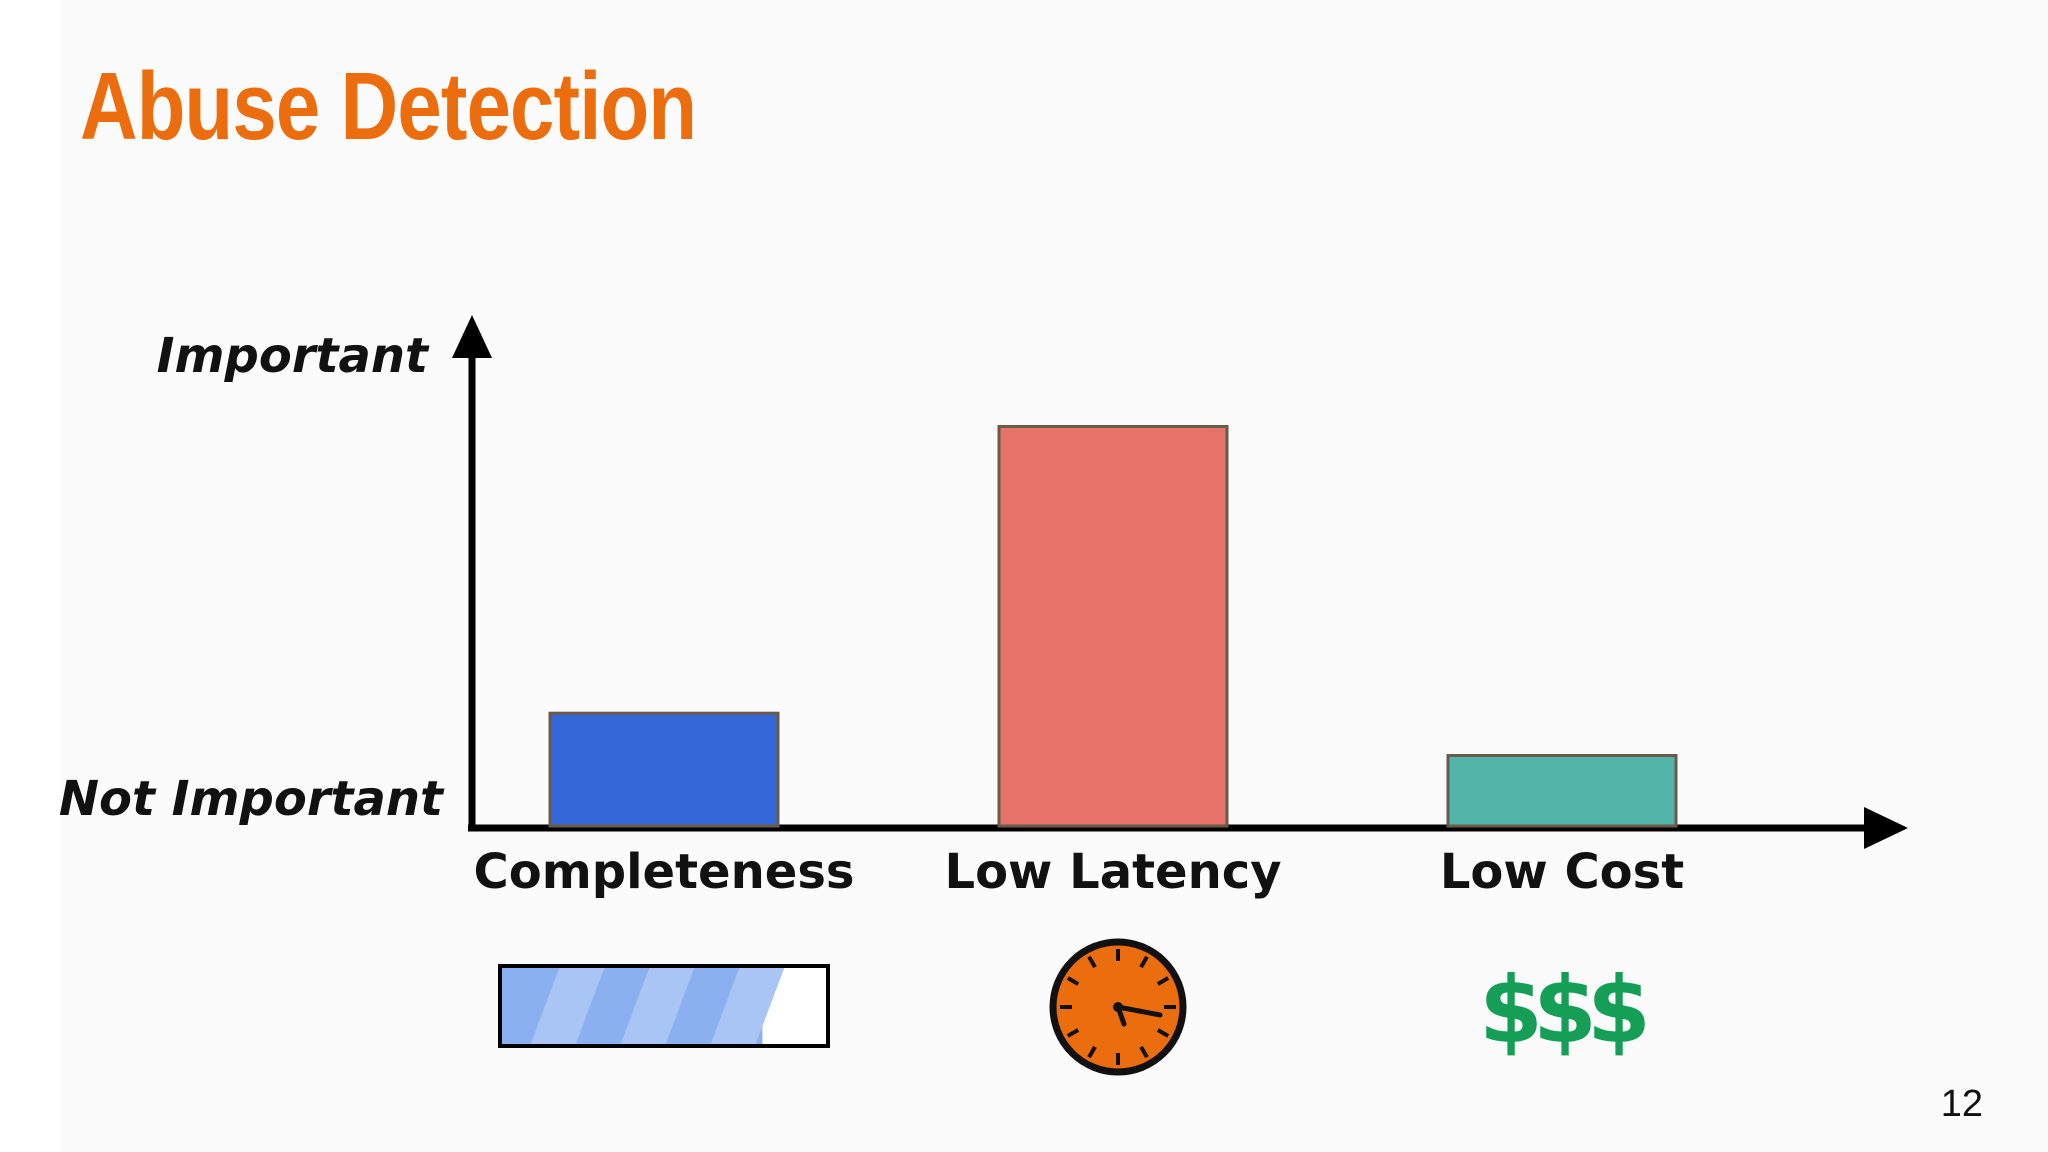 The height and width of the screenshot is (1152, 2048). I want to click on progress-bar-icon, so click(664, 1006).